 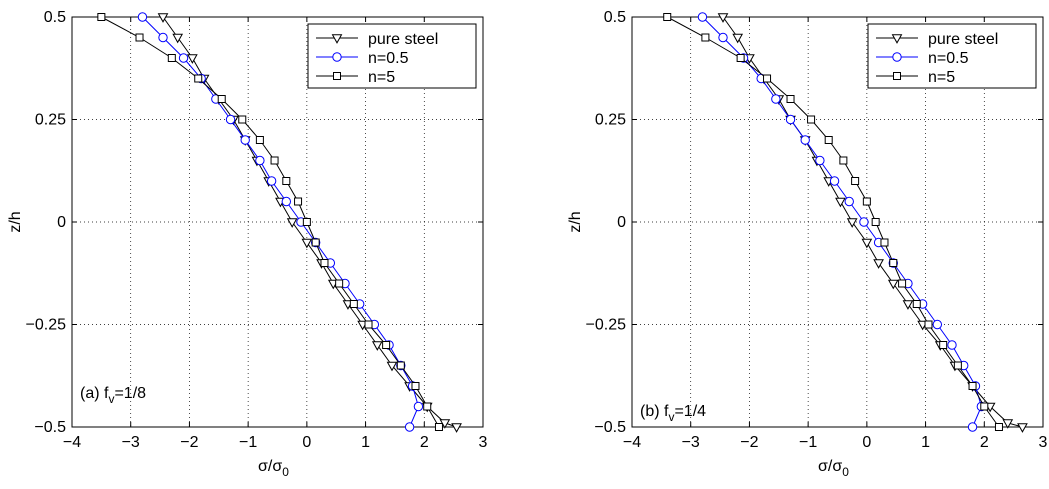 What do you see at coordinates (50, 427) in the screenshot?
I see `y-tick-label: −0.5` at bounding box center [50, 427].